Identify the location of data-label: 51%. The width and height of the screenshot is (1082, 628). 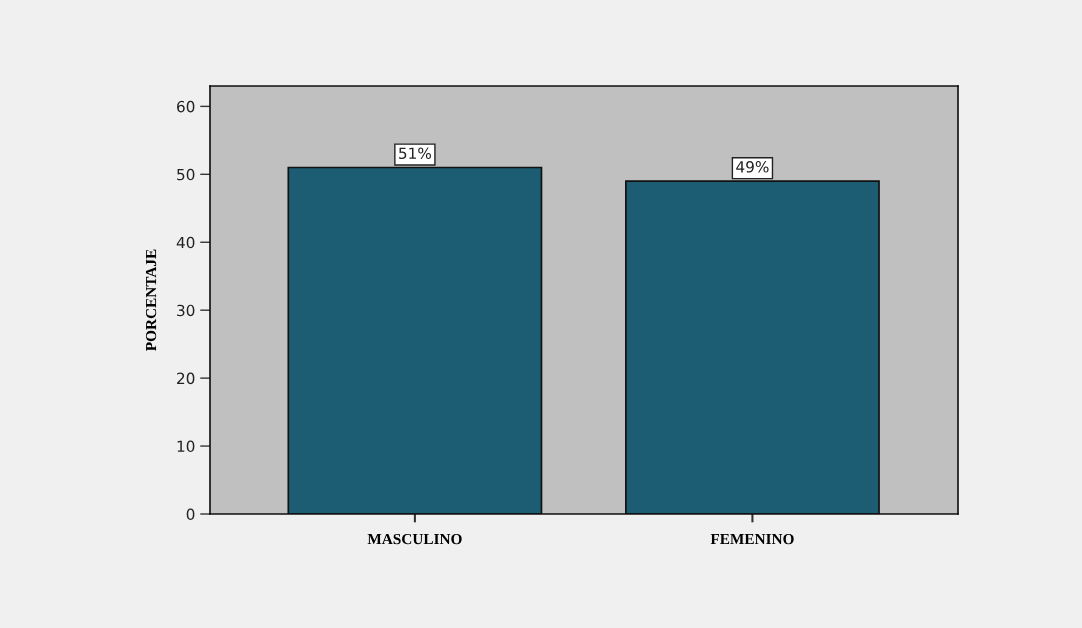
(415, 153).